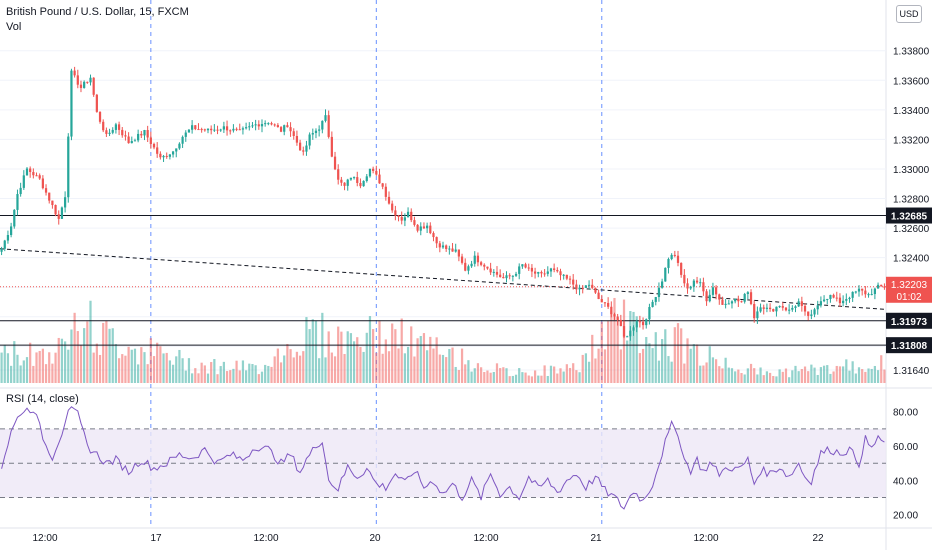 Image resolution: width=932 pixels, height=550 pixels. I want to click on symbol-title: British Pound / U.S. Dollar, 15, FXCM, so click(97, 12).